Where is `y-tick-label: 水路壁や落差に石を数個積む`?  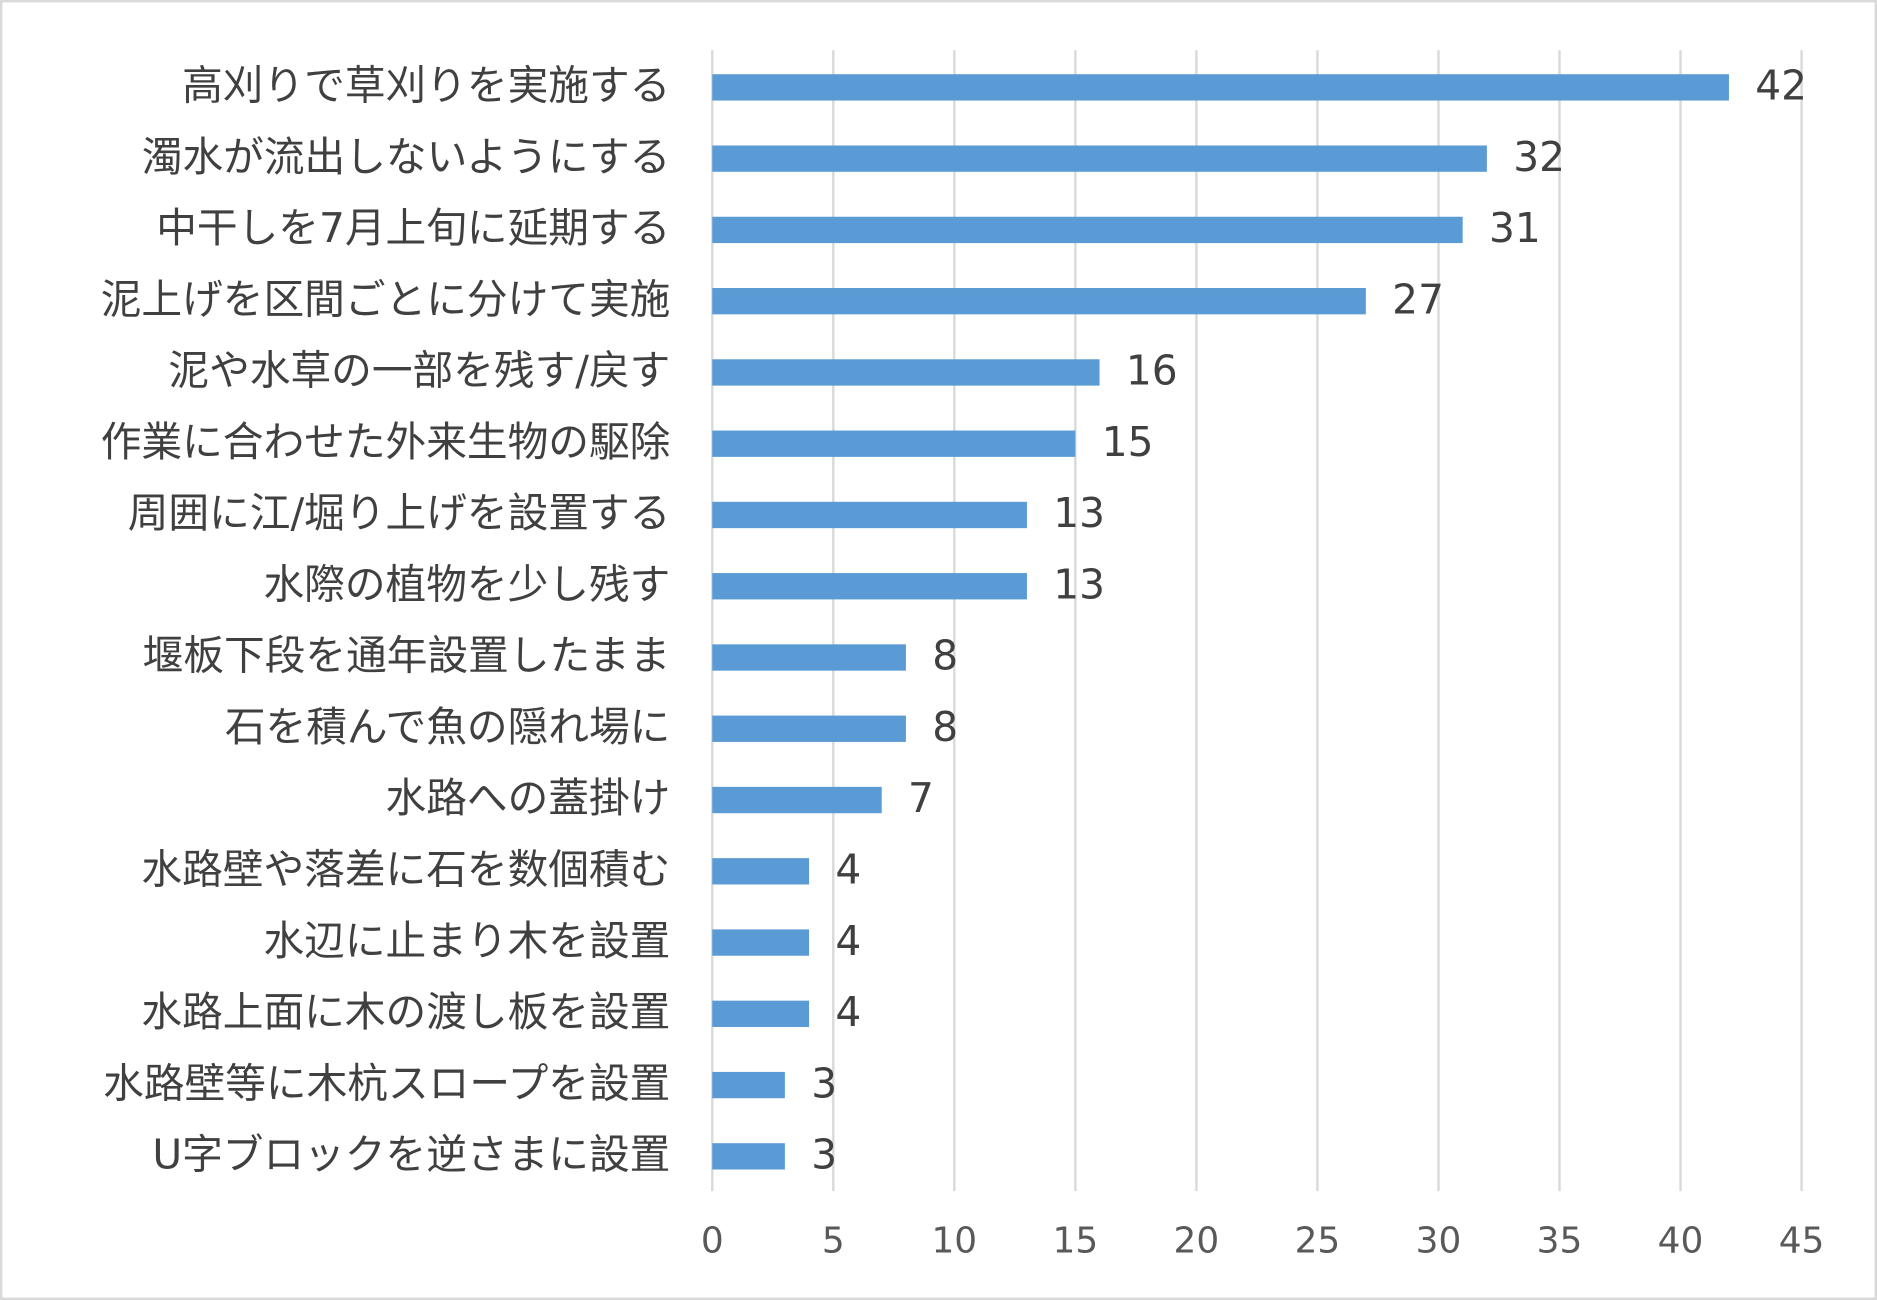
y-tick-label: 水路壁や落差に石を数個積む is located at coordinates (405, 869).